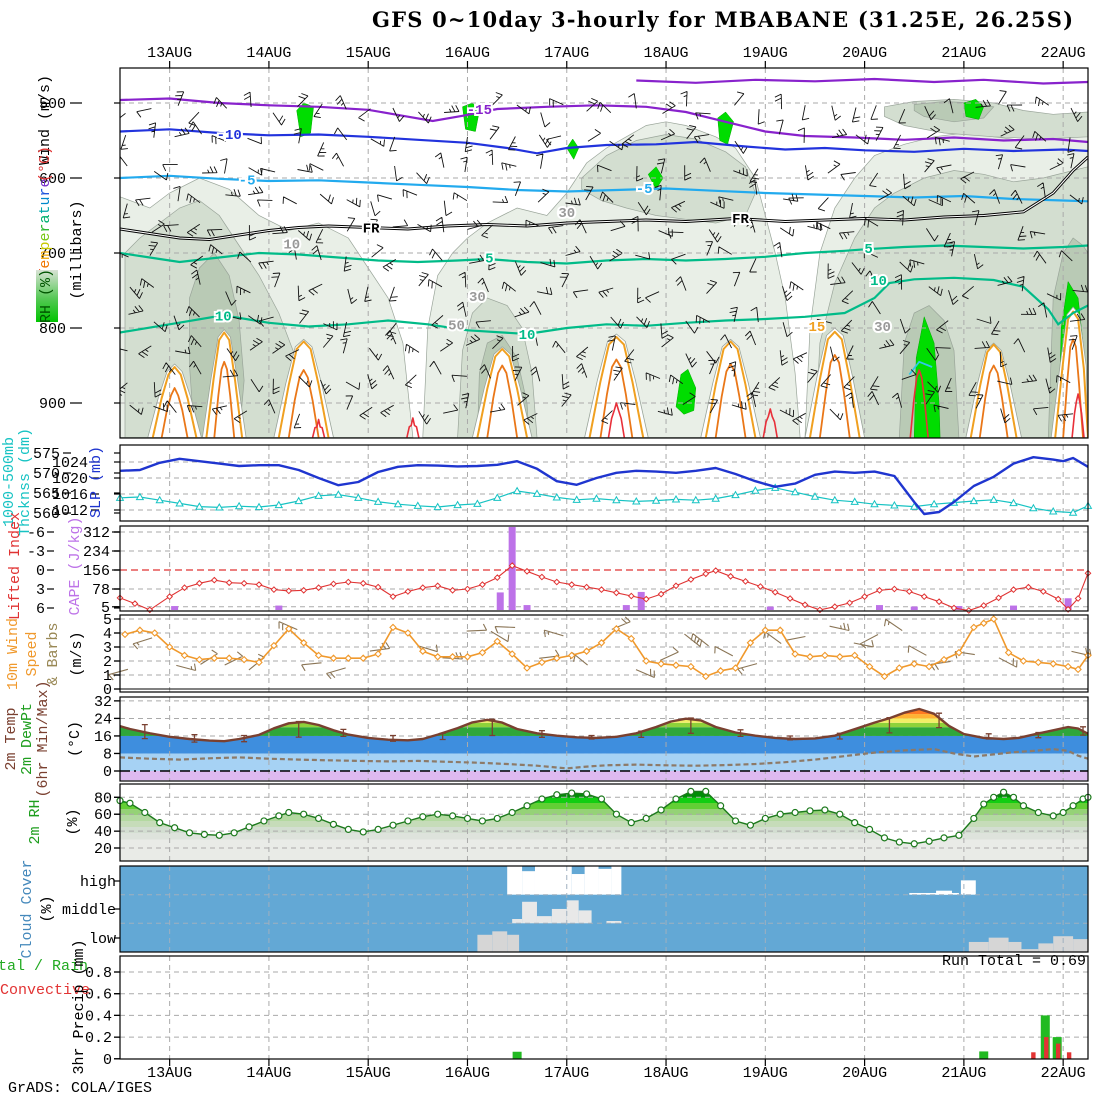 The width and height of the screenshot is (1100, 1100). Describe the element at coordinates (52, 254) in the screenshot. I see `svg-text: 700` at that location.